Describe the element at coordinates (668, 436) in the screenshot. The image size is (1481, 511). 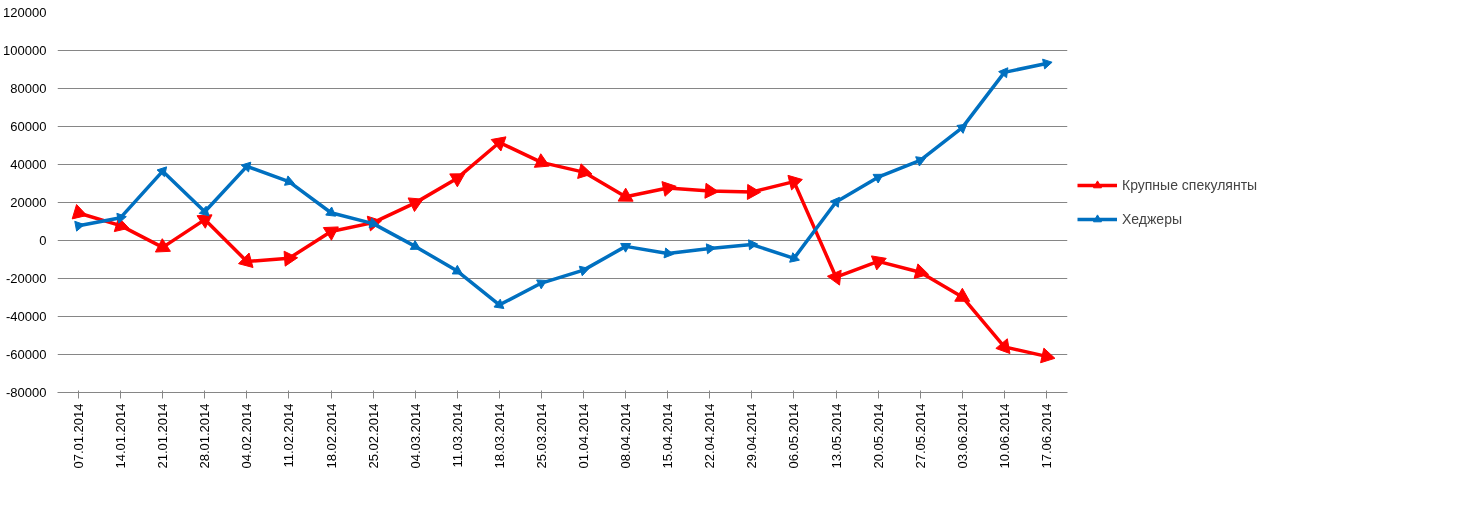
I see `x-tick-label: 15.04.2014` at that location.